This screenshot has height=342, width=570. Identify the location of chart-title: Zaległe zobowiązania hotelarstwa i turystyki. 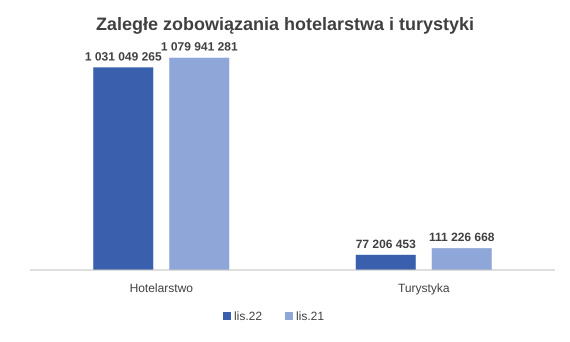
(285, 24).